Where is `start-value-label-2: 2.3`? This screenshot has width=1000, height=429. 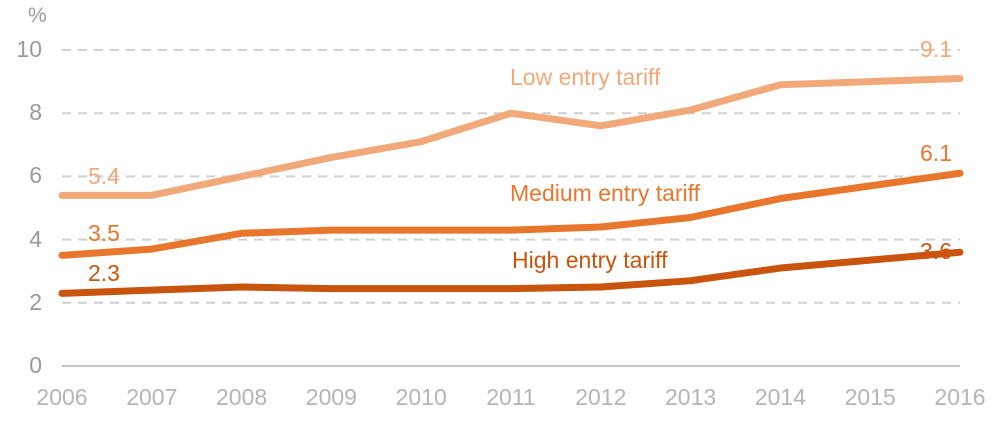
start-value-label-2: 2.3 is located at coordinates (104, 273).